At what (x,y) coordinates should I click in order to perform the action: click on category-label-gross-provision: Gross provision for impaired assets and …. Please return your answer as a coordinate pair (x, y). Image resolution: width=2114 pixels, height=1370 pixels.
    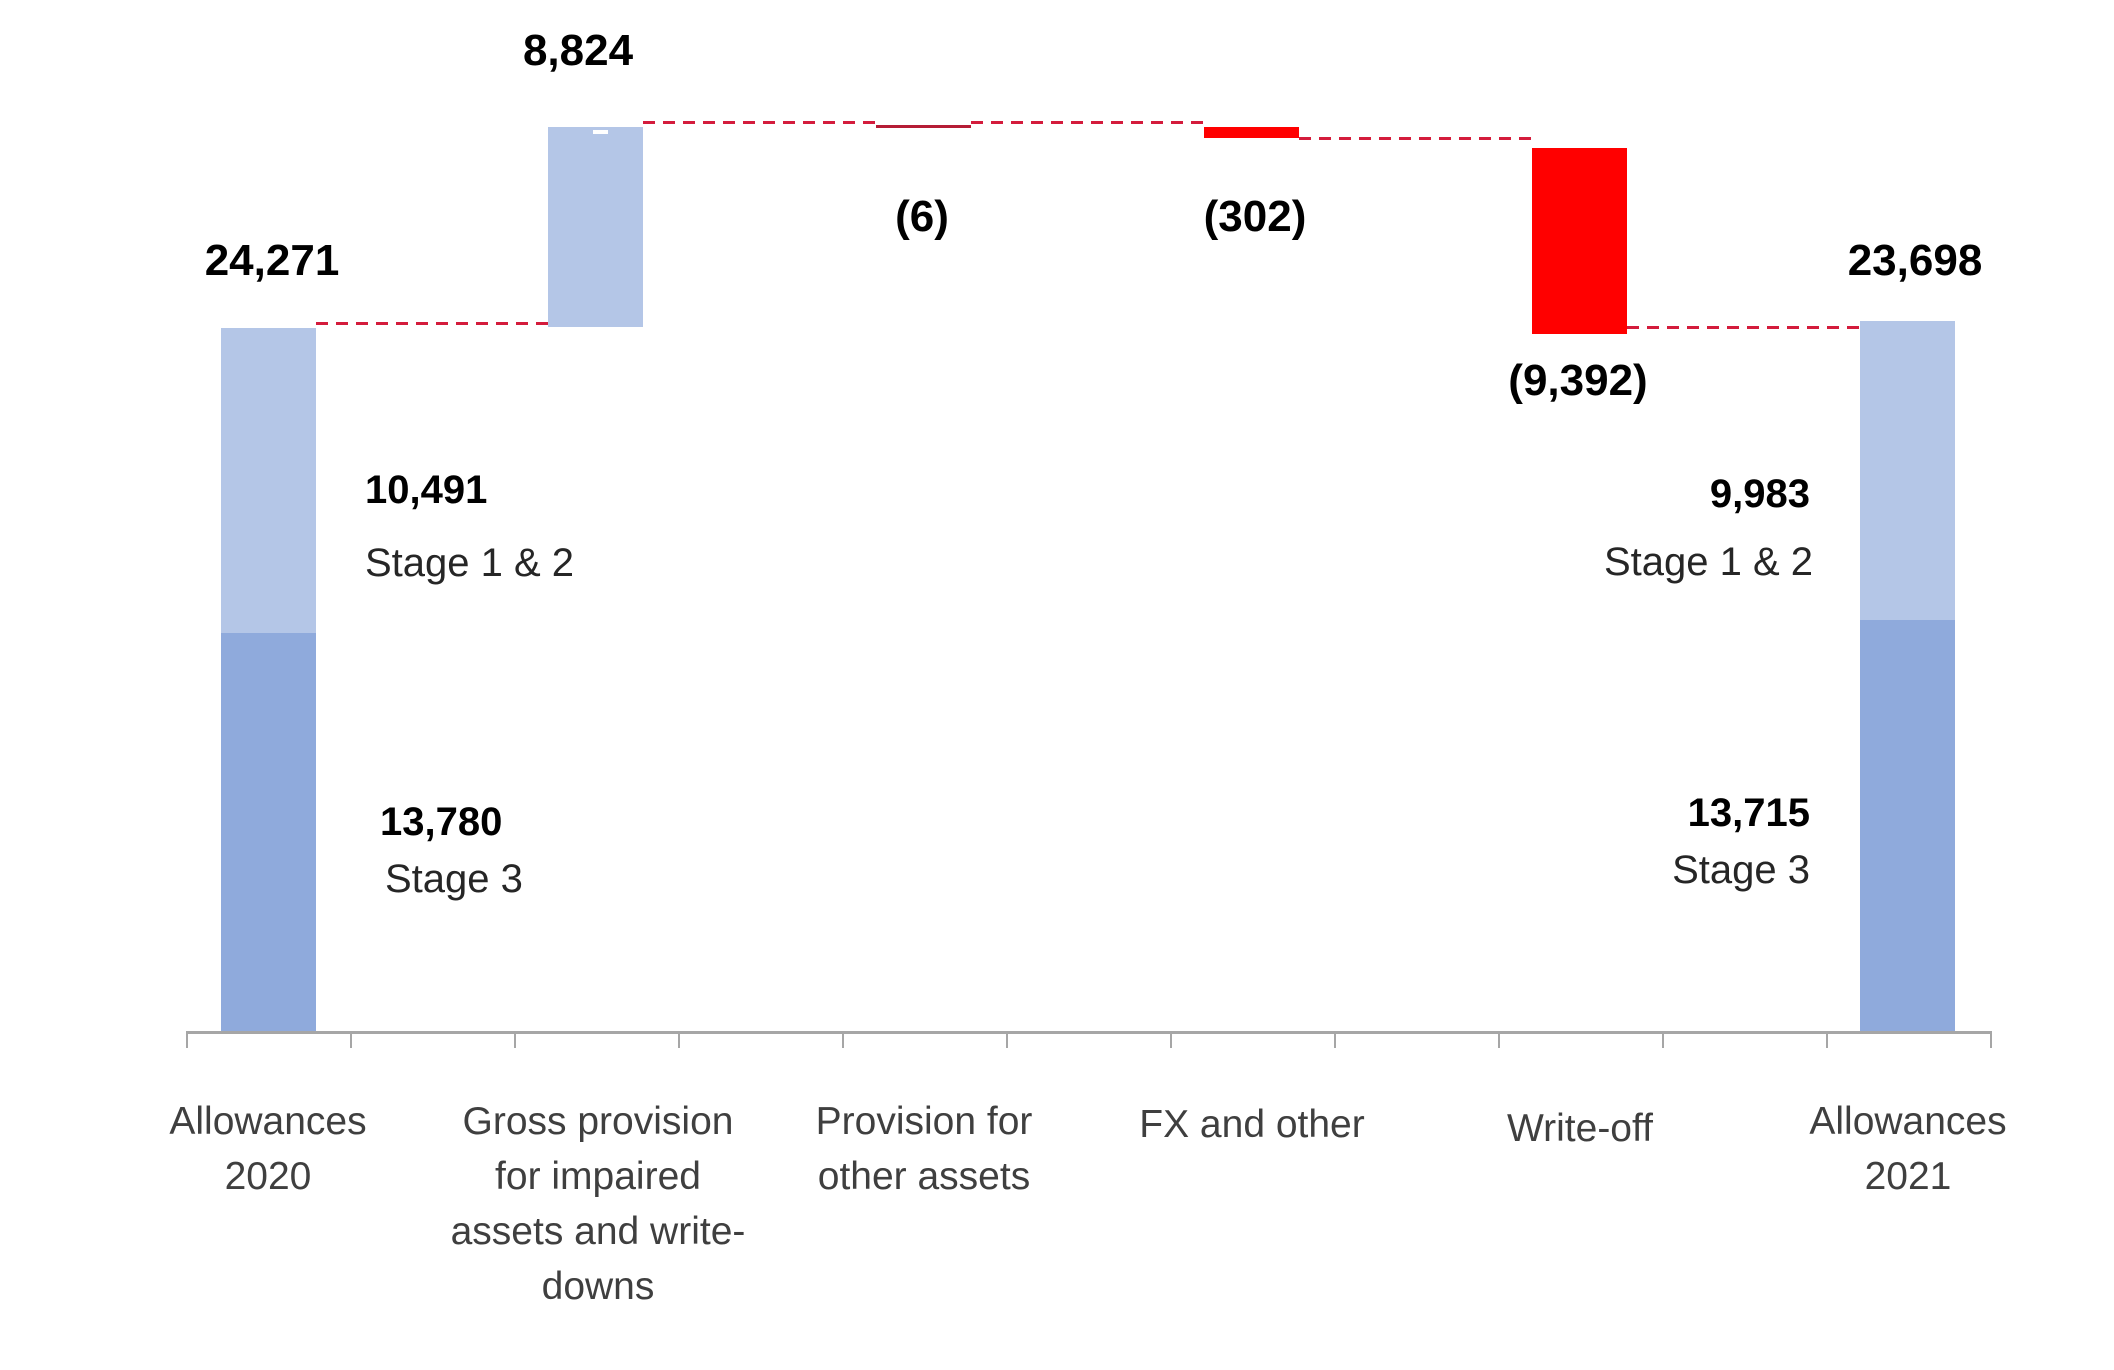
    Looking at the image, I should click on (598, 1204).